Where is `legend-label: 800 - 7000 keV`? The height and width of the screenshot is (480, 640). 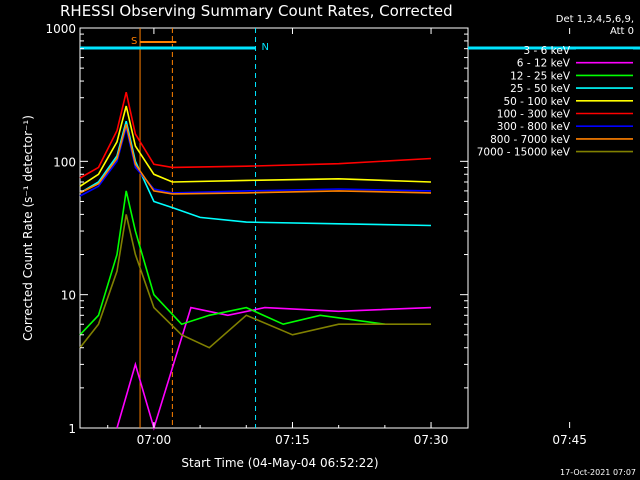
legend-label: 800 - 7000 keV is located at coordinates (530, 140).